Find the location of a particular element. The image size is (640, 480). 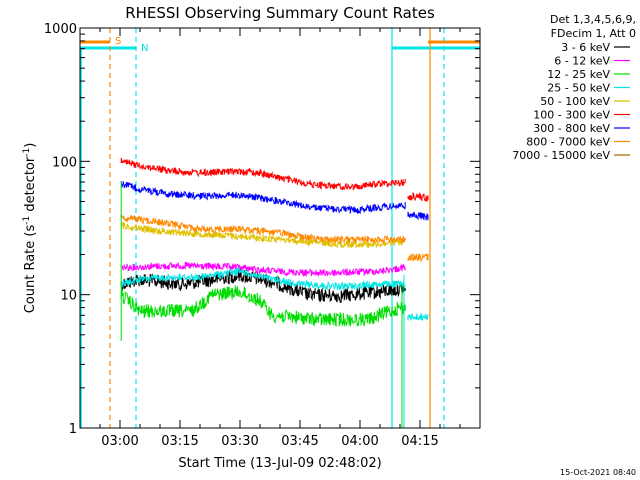

legend-entry-label-5: 100 - 300 keV is located at coordinates (571, 115).